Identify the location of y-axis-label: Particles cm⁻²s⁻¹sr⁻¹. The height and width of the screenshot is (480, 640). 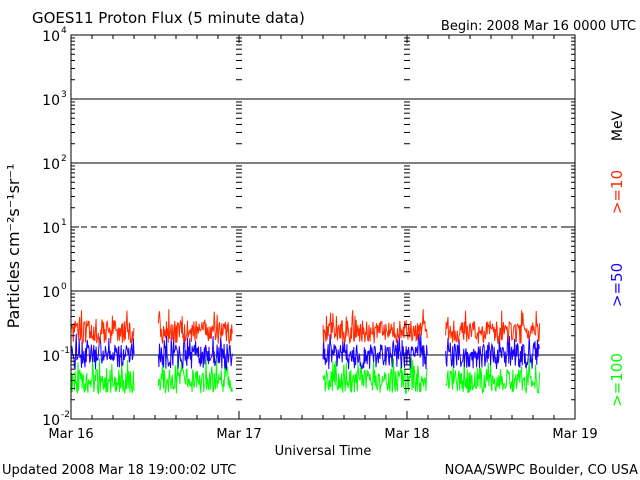
(13, 246).